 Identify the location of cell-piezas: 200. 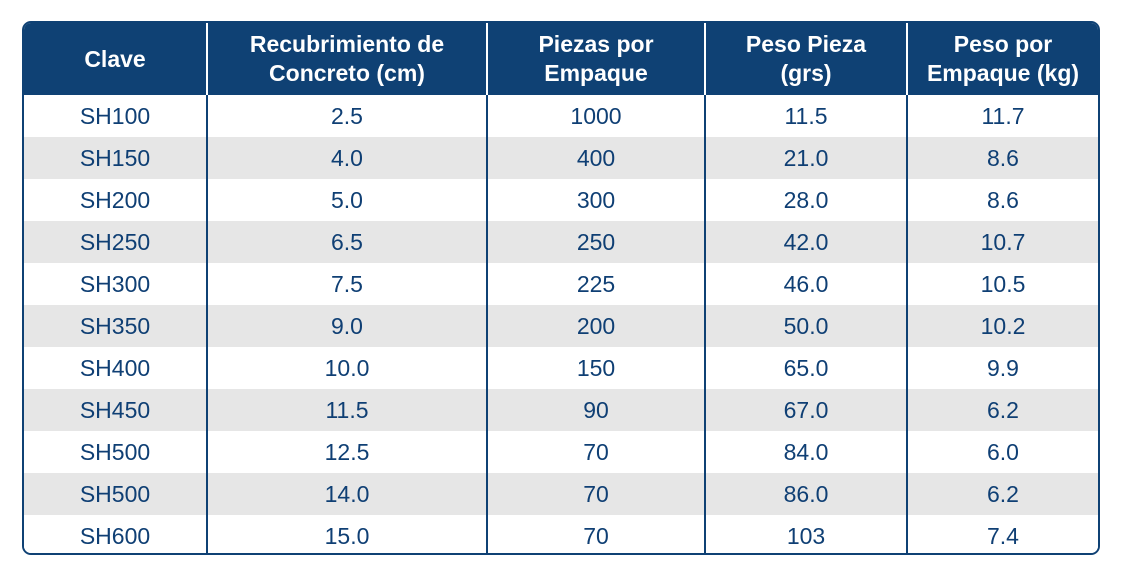
(595, 326).